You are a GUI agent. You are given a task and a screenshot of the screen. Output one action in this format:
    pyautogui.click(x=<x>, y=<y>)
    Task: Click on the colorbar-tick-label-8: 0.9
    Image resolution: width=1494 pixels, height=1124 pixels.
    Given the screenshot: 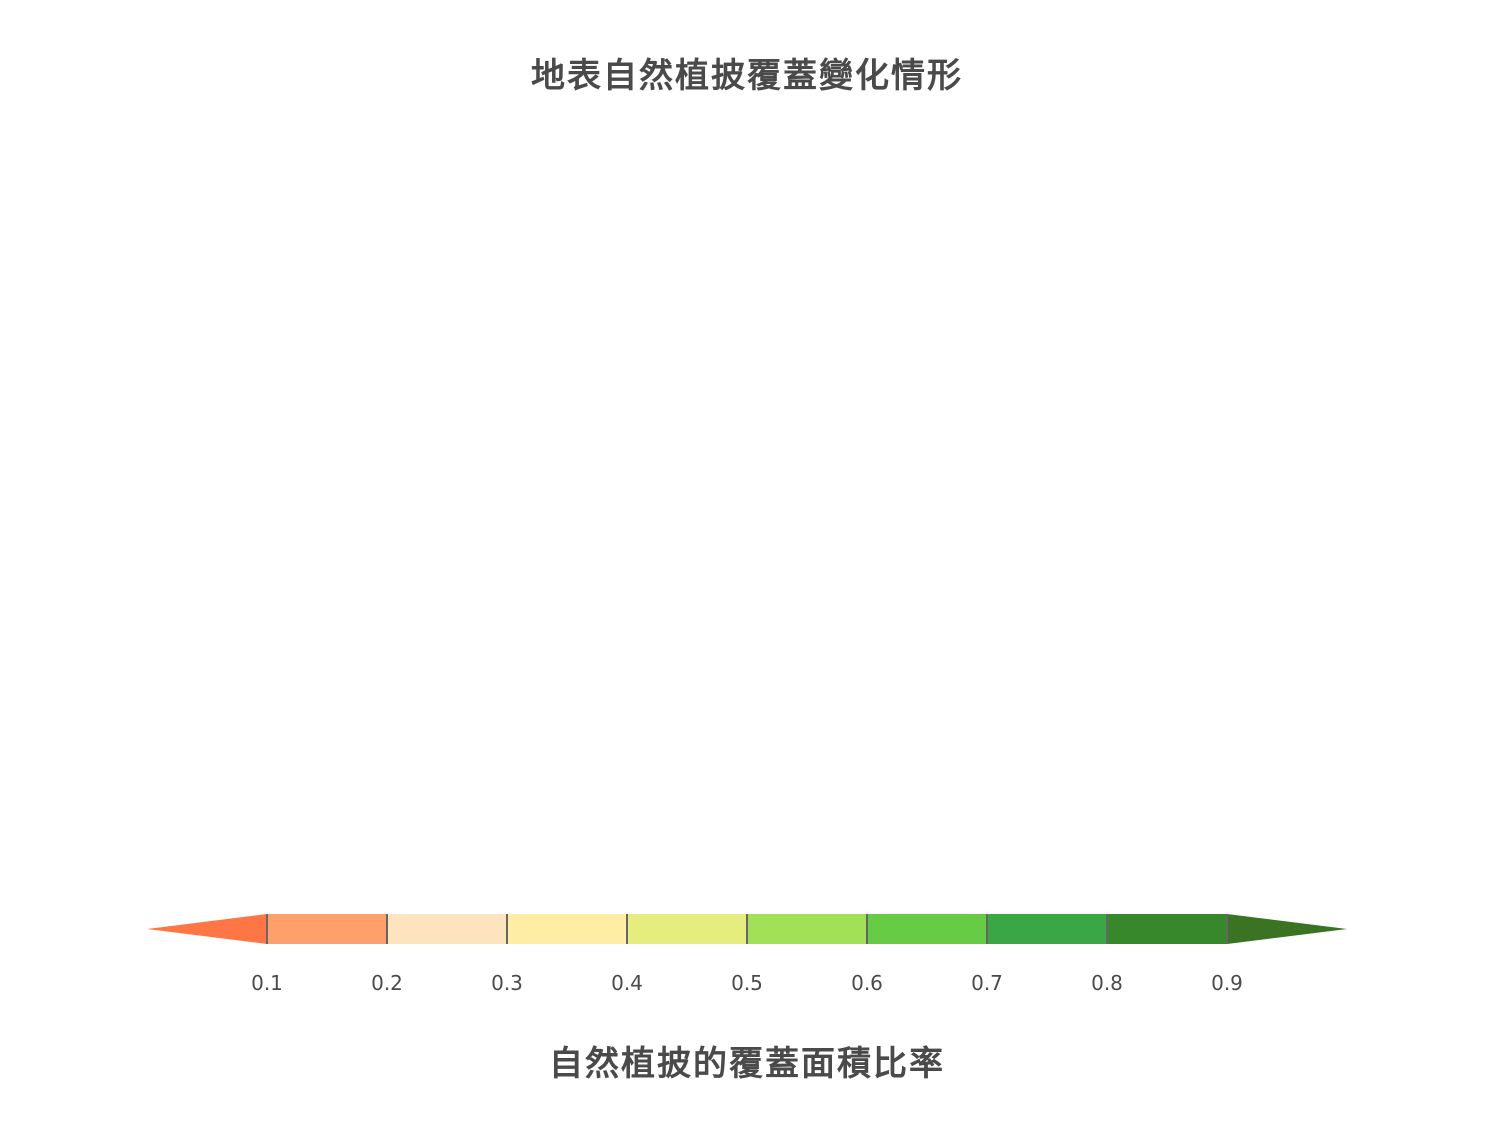 What is the action you would take?
    pyautogui.click(x=1227, y=983)
    